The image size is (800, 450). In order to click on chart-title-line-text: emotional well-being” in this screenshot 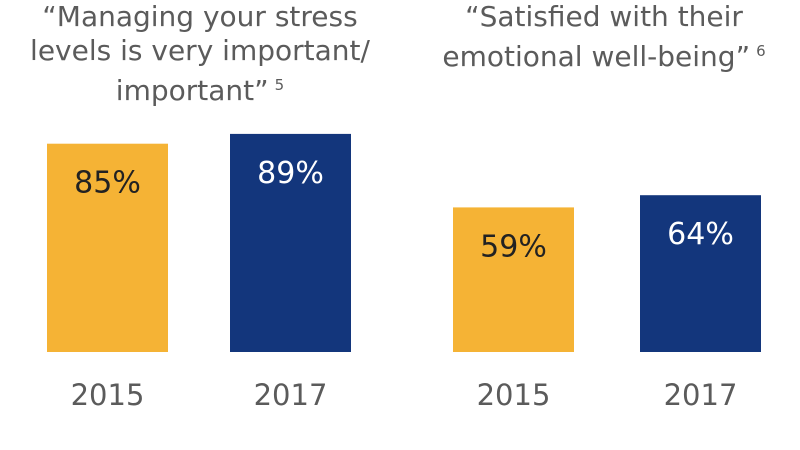, I will do `click(596, 56)`.